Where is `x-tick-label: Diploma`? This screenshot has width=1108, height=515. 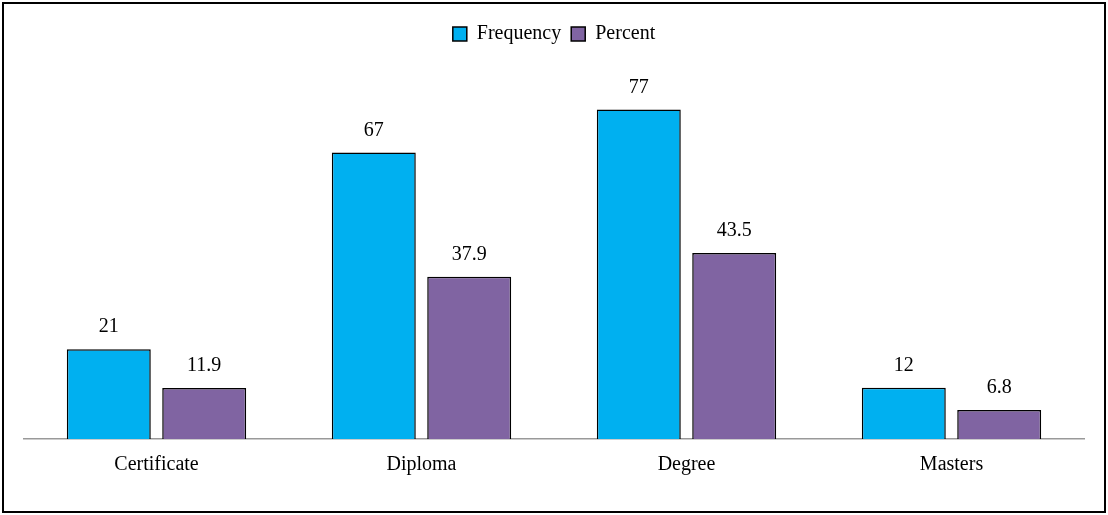
x-tick-label: Diploma is located at coordinates (421, 464).